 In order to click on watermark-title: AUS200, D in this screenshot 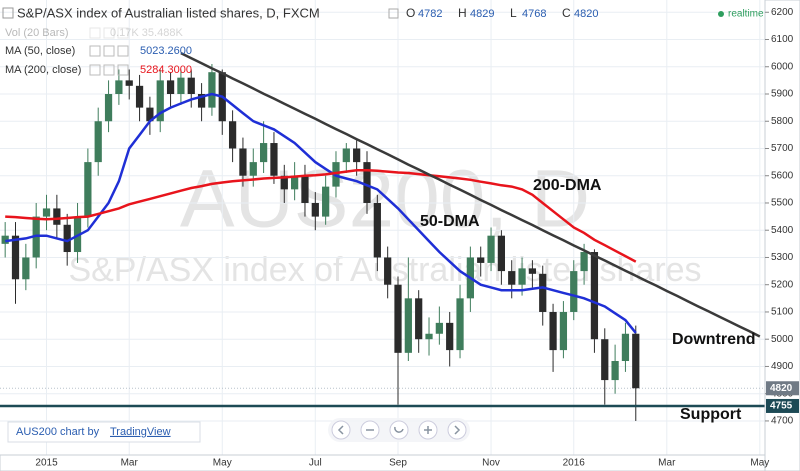, I will do `click(385, 199)`.